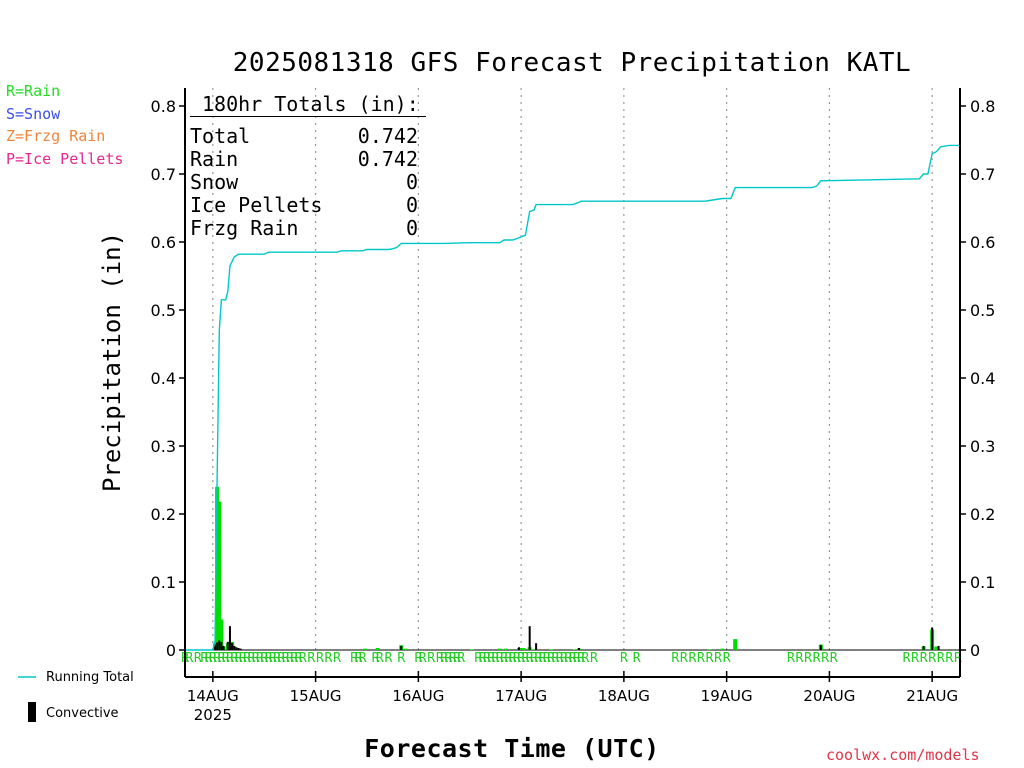  I want to click on credit-text: coolwx.com/models, so click(903, 755).